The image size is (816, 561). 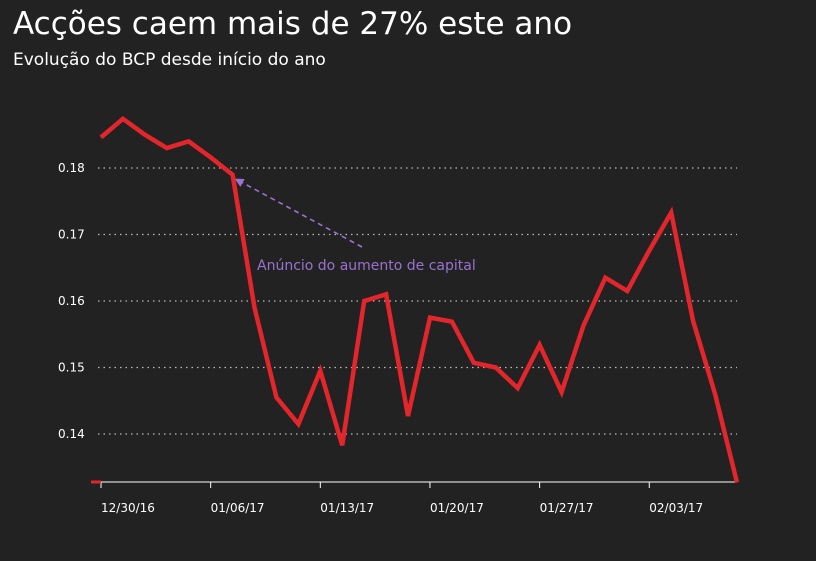 I want to click on x-tick-label: 01/06/17, so click(x=238, y=508).